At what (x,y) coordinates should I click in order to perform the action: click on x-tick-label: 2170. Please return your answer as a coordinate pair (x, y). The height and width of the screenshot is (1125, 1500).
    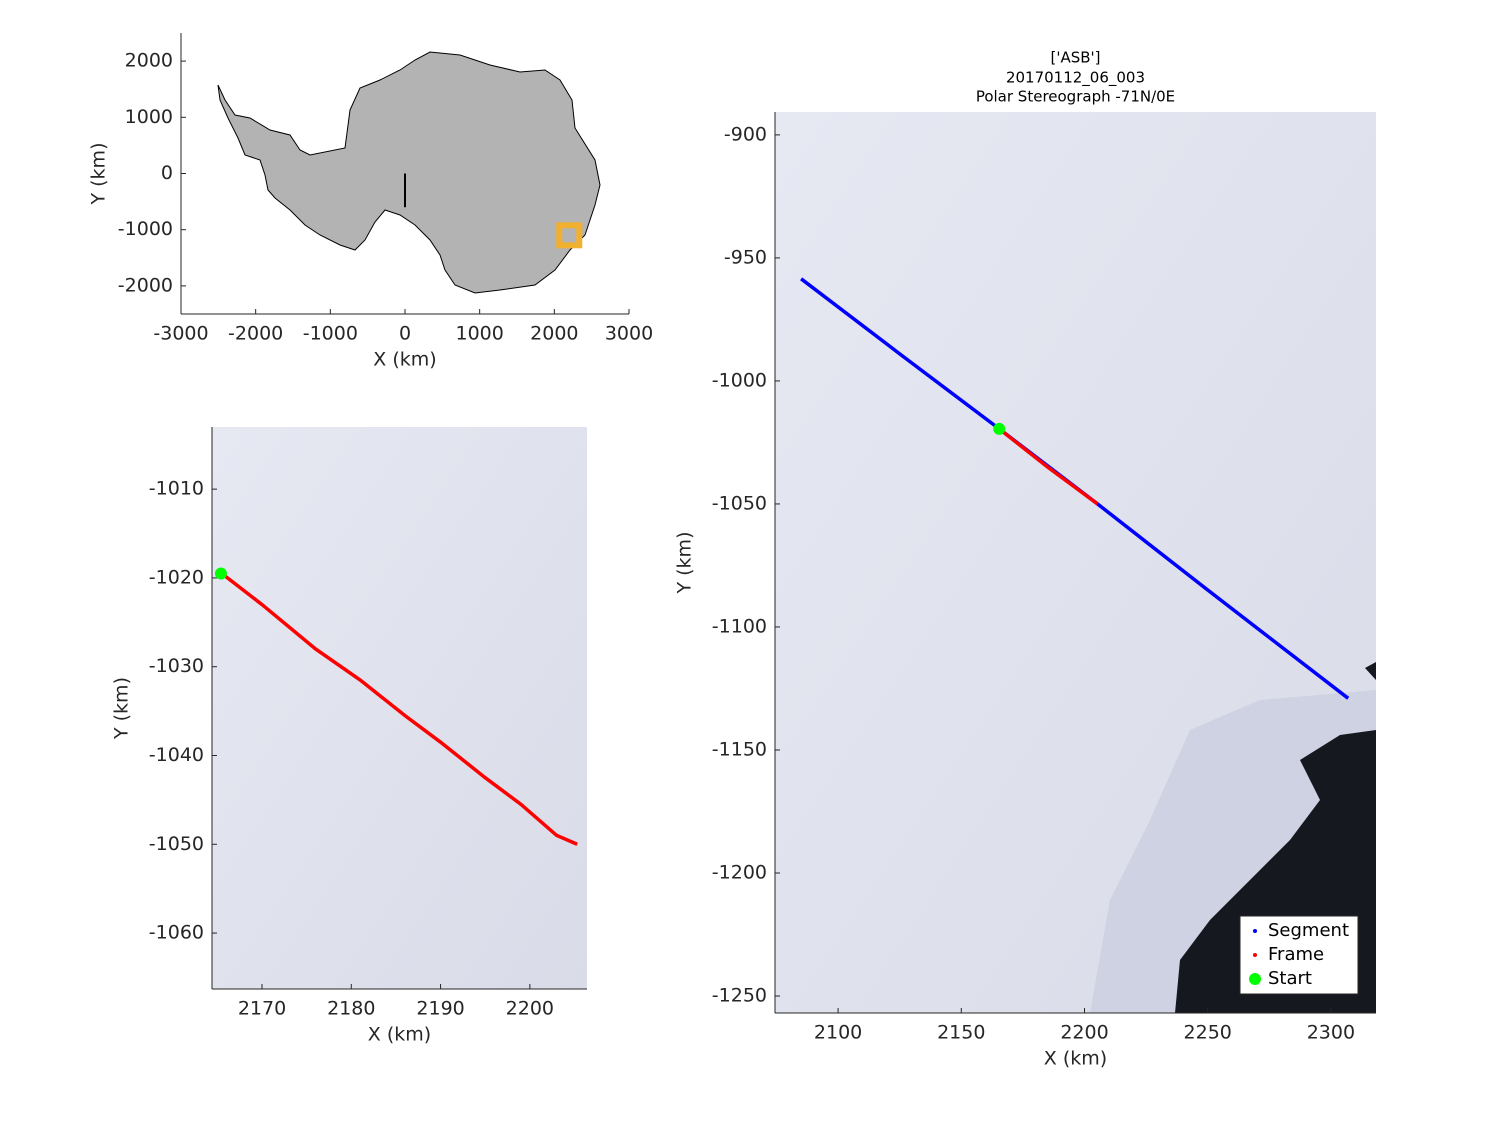
    Looking at the image, I should click on (262, 1009).